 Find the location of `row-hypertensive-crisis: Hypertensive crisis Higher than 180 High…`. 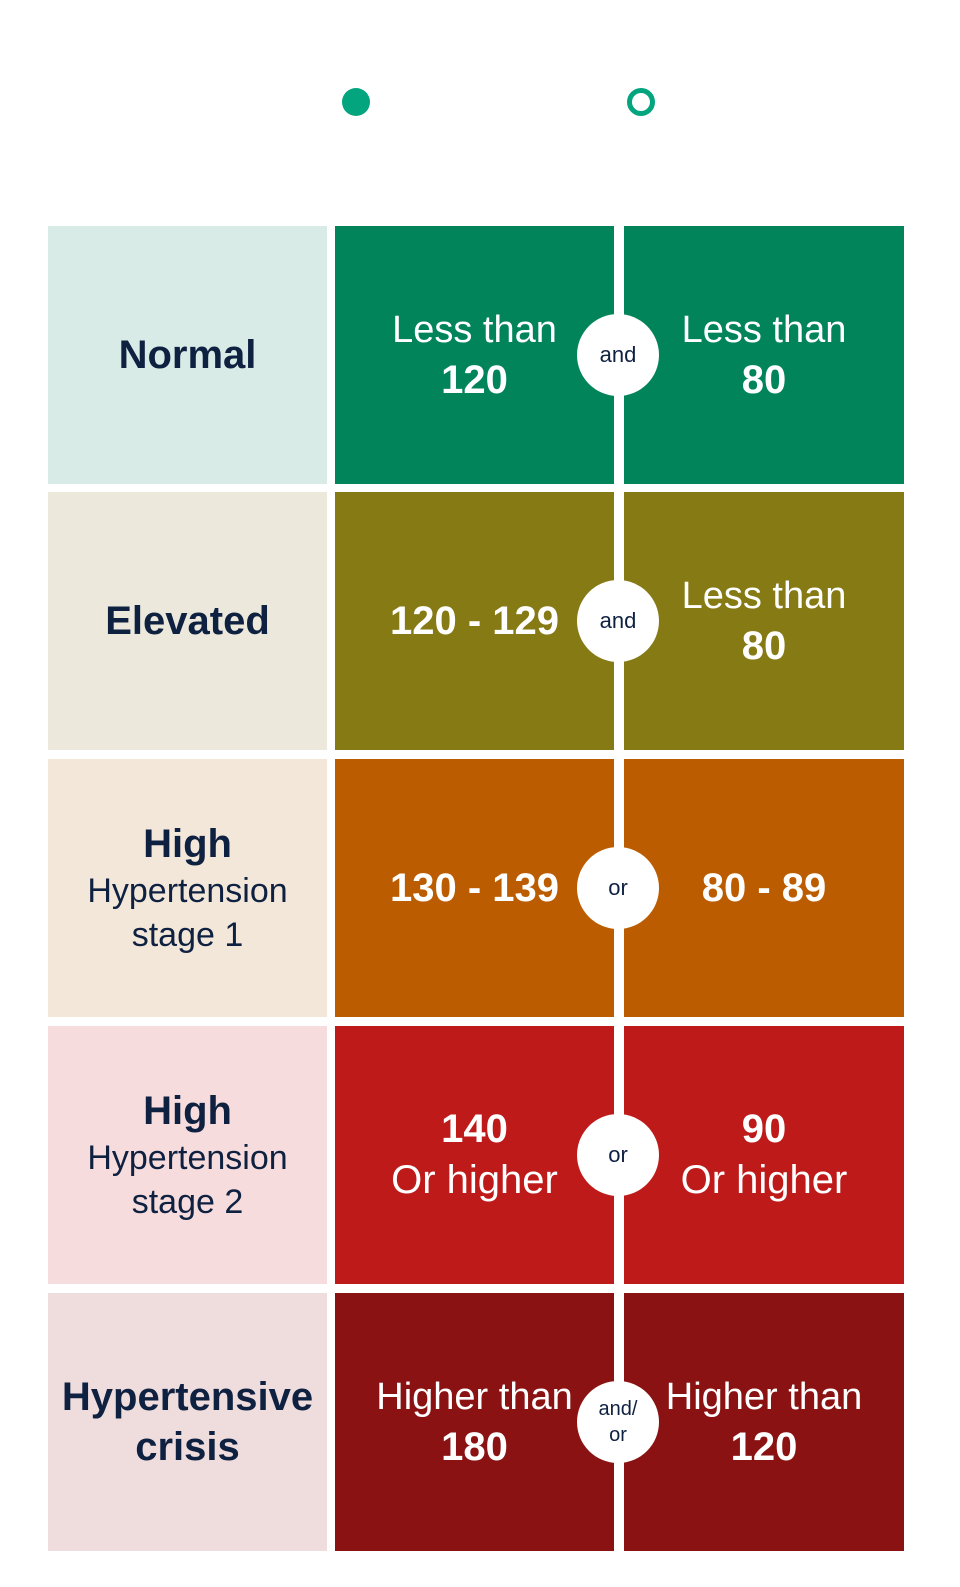

row-hypertensive-crisis: Hypertensive crisis Higher than 180 High… is located at coordinates (476, 1422).